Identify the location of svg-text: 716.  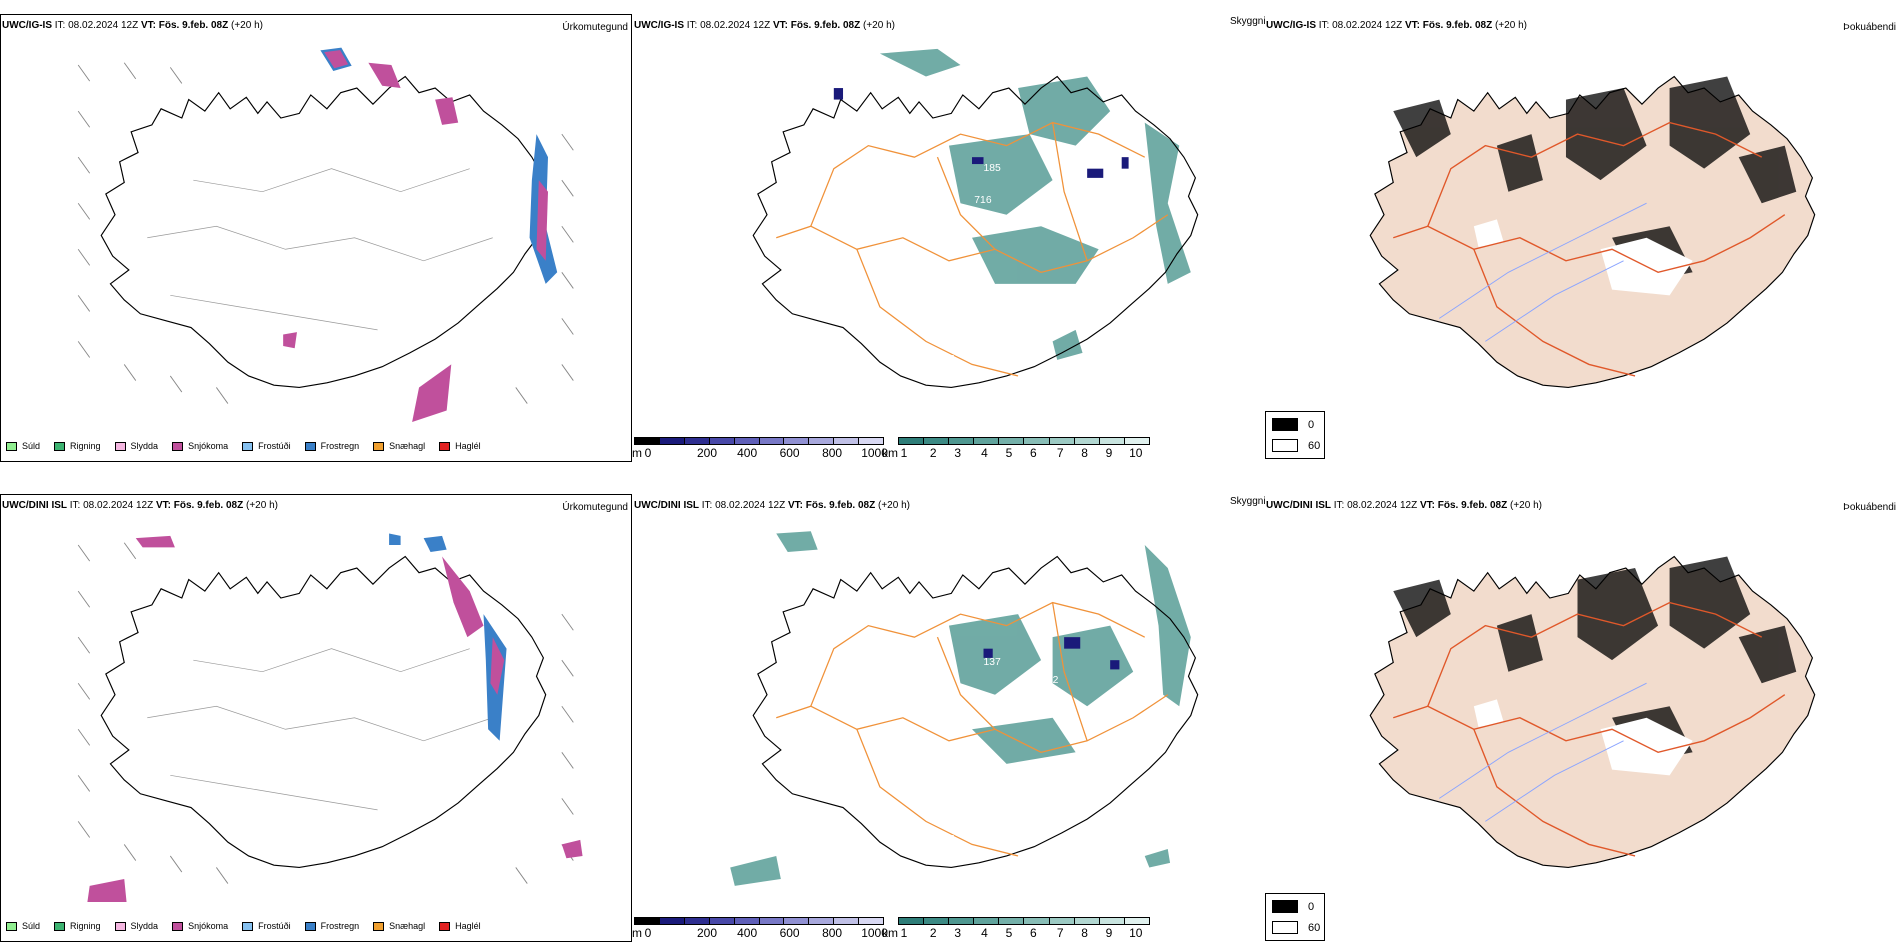
(983, 200).